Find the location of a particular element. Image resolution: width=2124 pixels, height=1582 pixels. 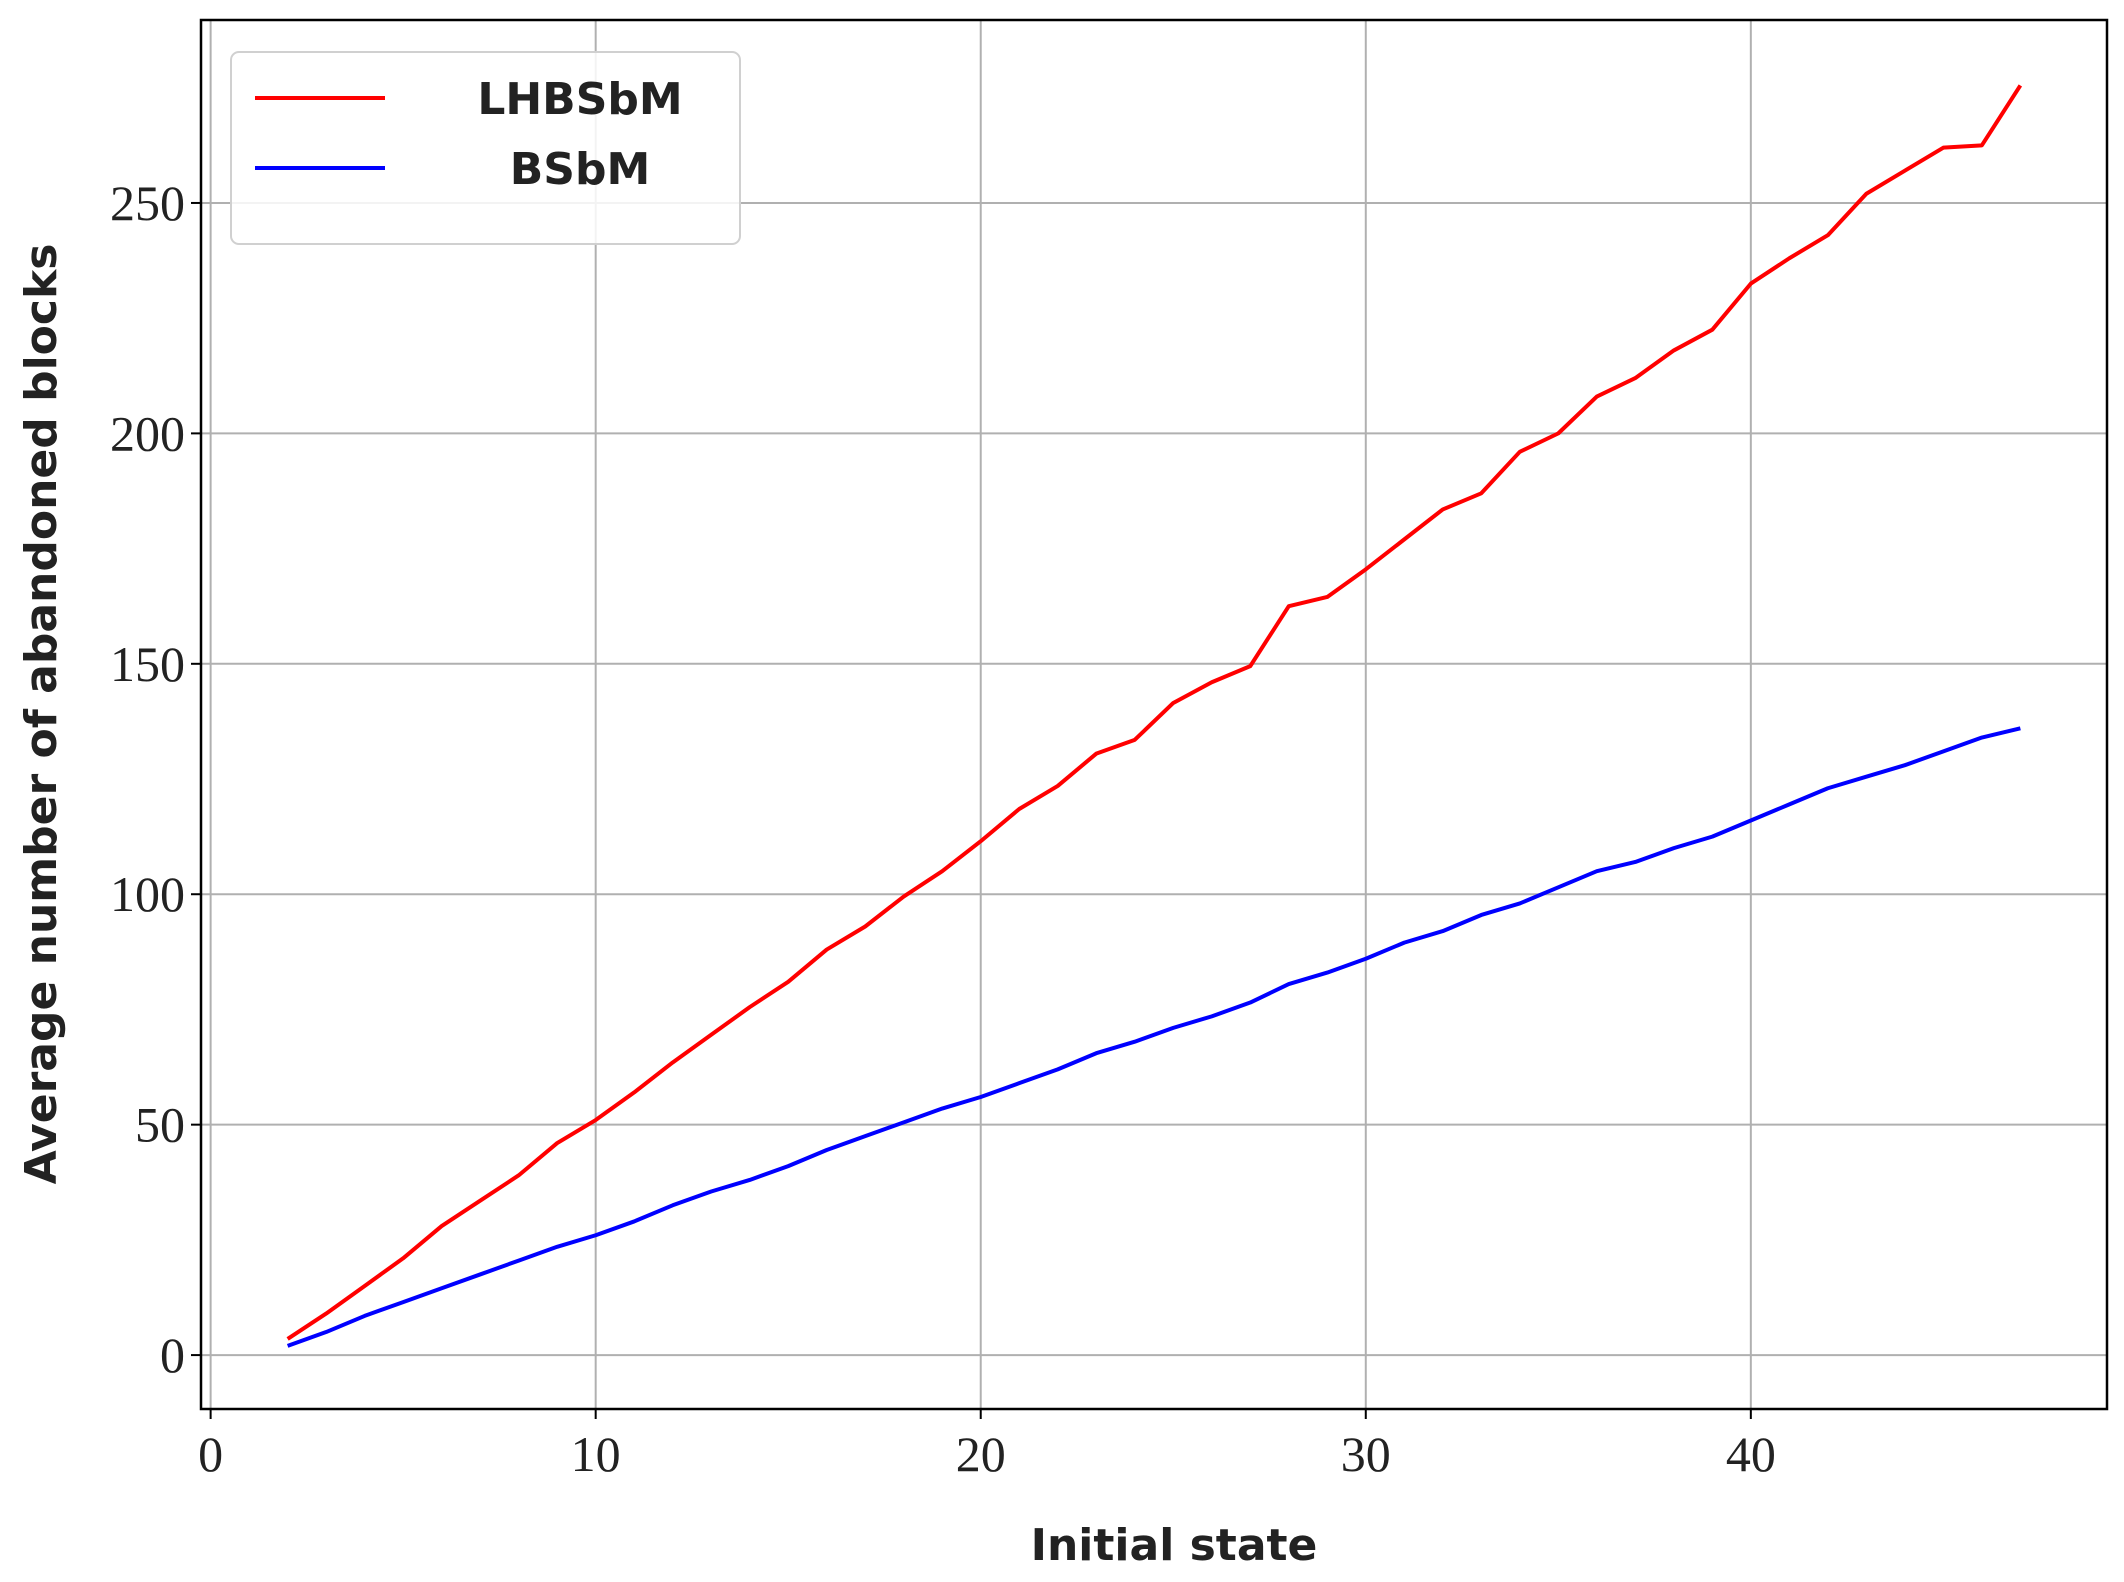

y-tick-label: 50 is located at coordinates (160, 1125).